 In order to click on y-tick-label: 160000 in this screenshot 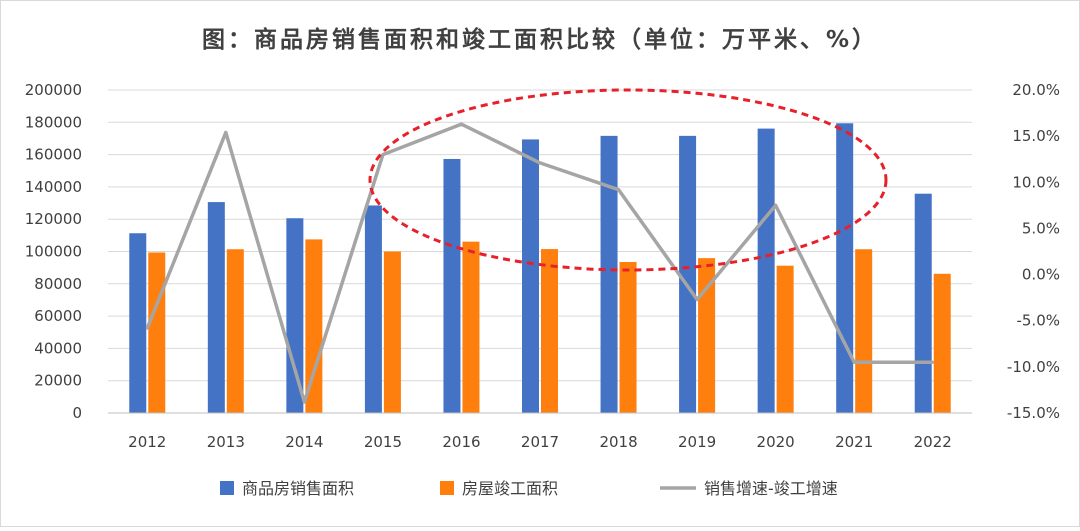, I will do `click(53, 155)`.